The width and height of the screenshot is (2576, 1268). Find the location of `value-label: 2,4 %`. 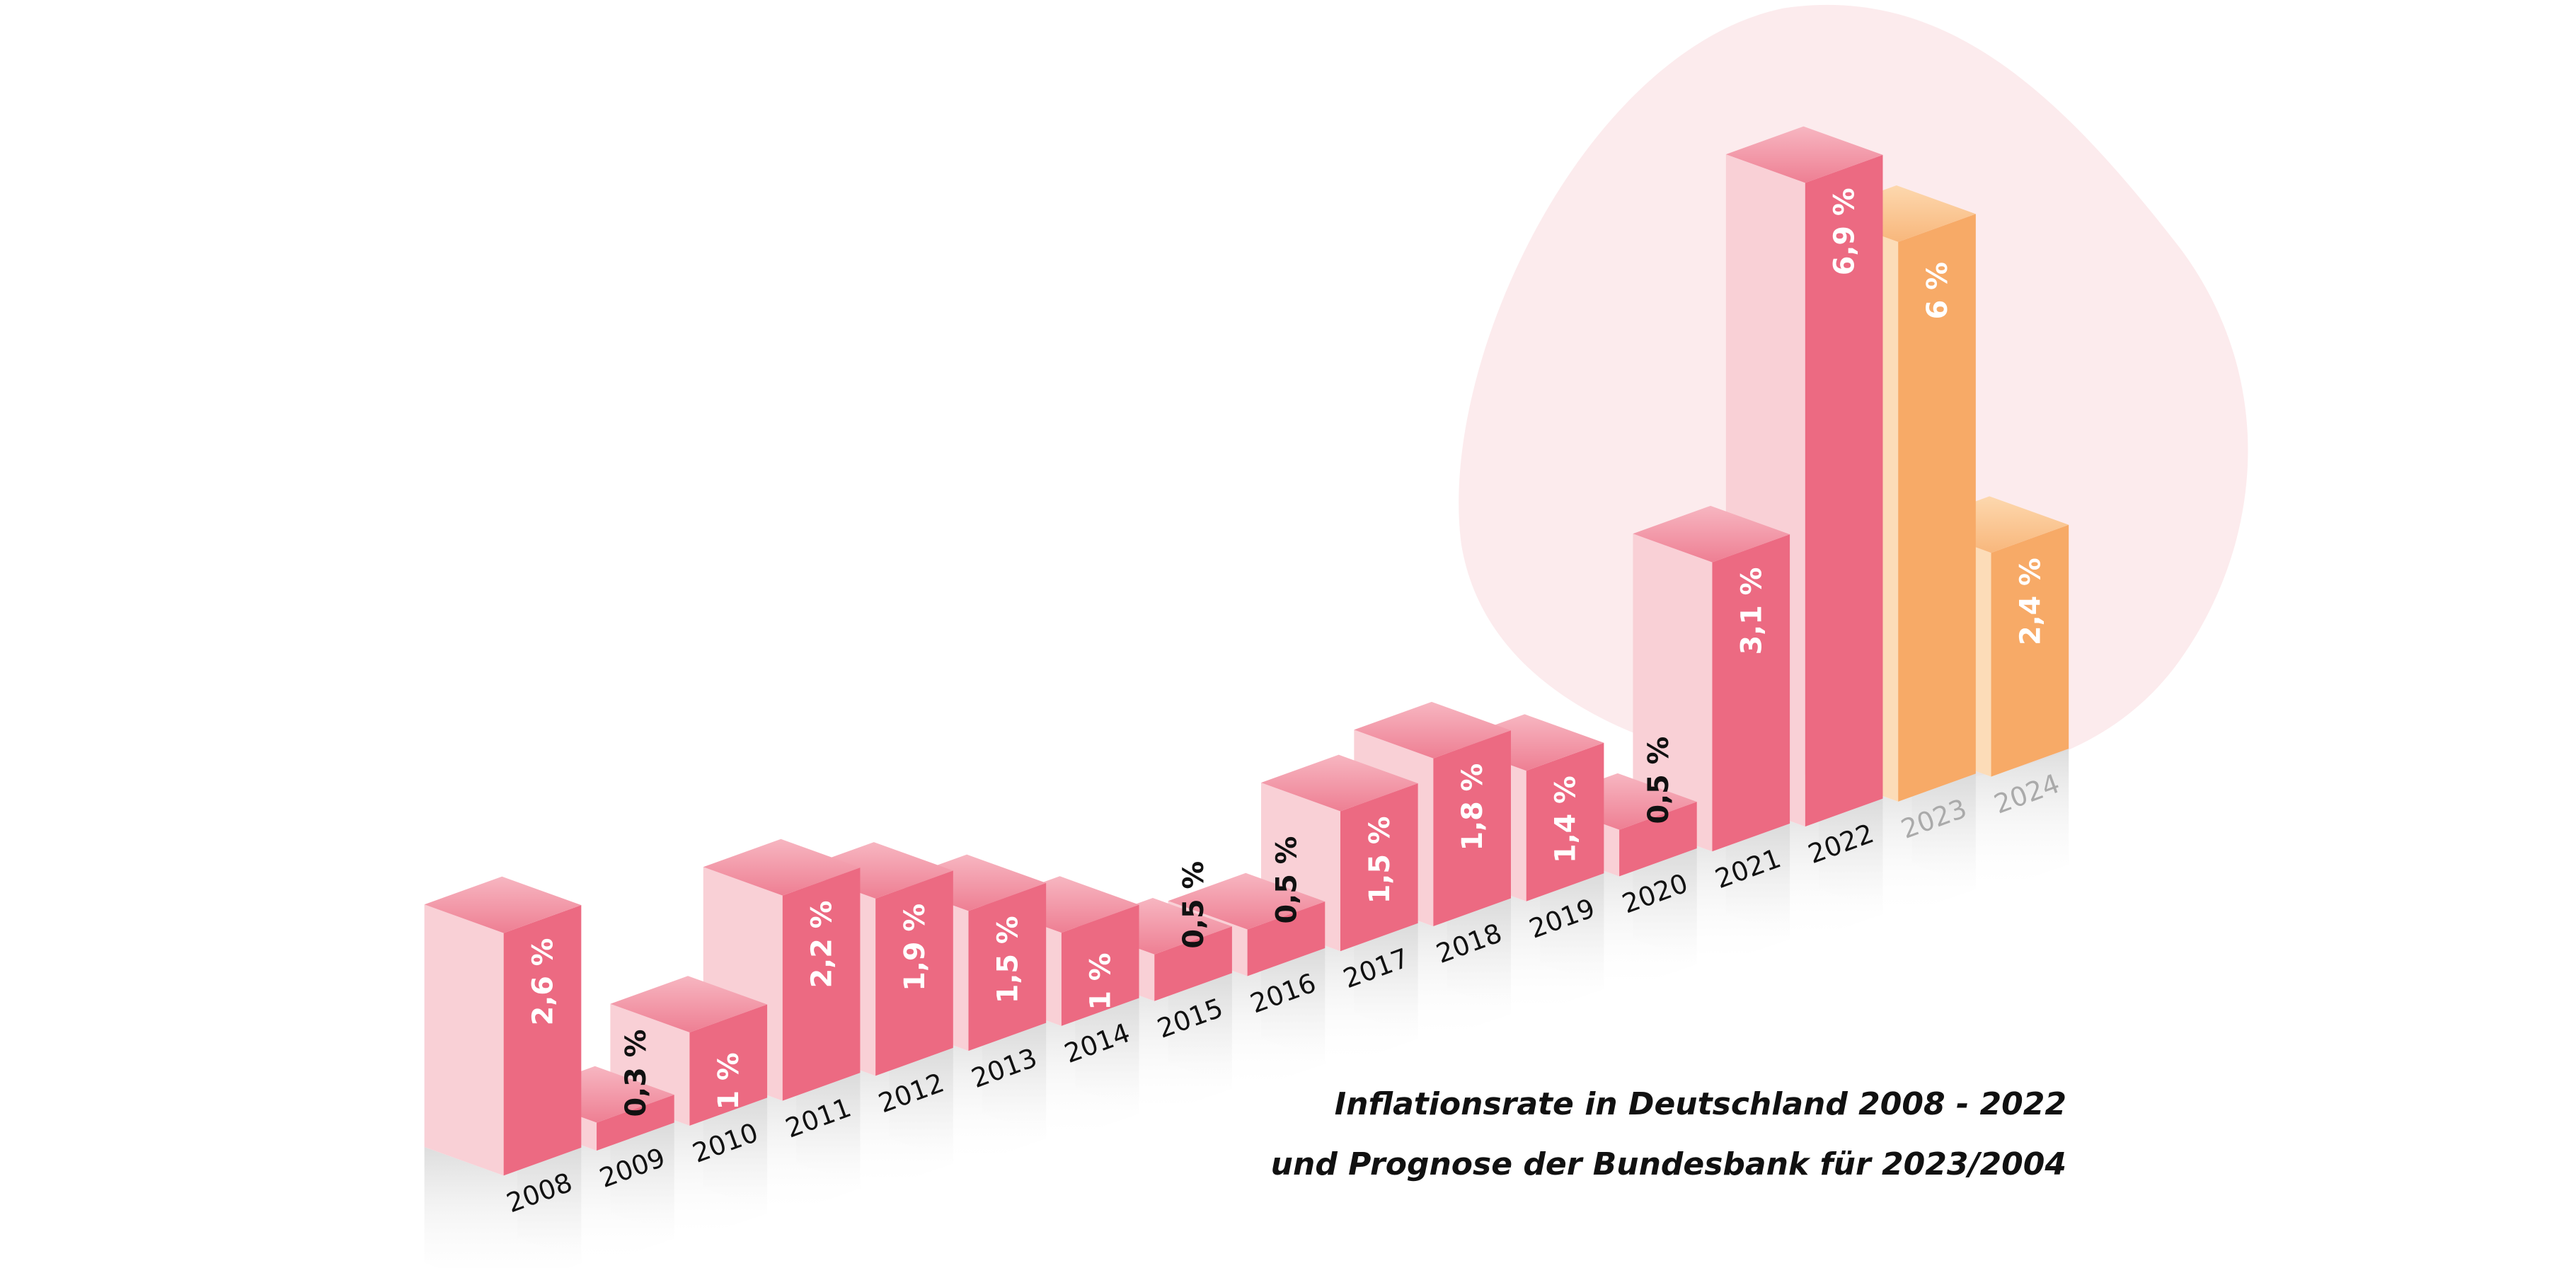

value-label: 2,4 % is located at coordinates (2031, 601).